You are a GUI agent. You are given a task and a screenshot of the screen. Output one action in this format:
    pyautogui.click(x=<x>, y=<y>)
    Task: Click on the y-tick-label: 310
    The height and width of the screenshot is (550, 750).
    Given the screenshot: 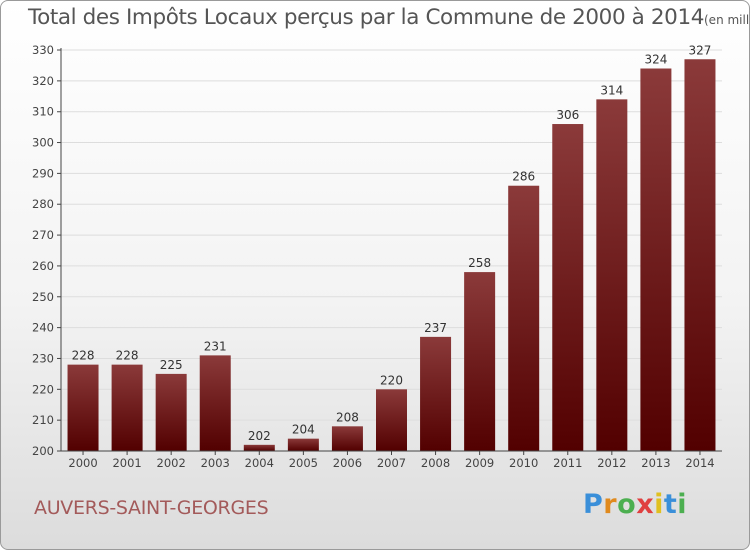 What is the action you would take?
    pyautogui.click(x=43, y=112)
    